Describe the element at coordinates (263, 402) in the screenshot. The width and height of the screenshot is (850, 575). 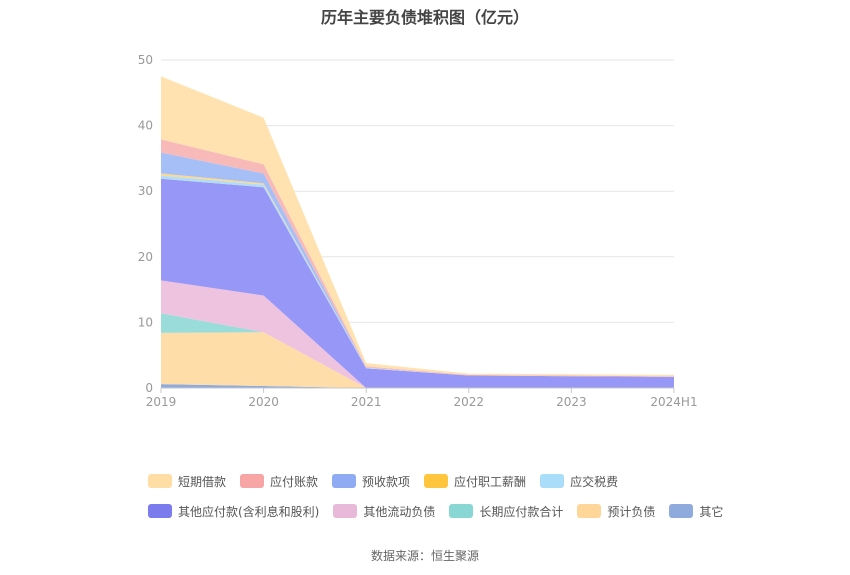
I see `x-tick-label: 2020` at that location.